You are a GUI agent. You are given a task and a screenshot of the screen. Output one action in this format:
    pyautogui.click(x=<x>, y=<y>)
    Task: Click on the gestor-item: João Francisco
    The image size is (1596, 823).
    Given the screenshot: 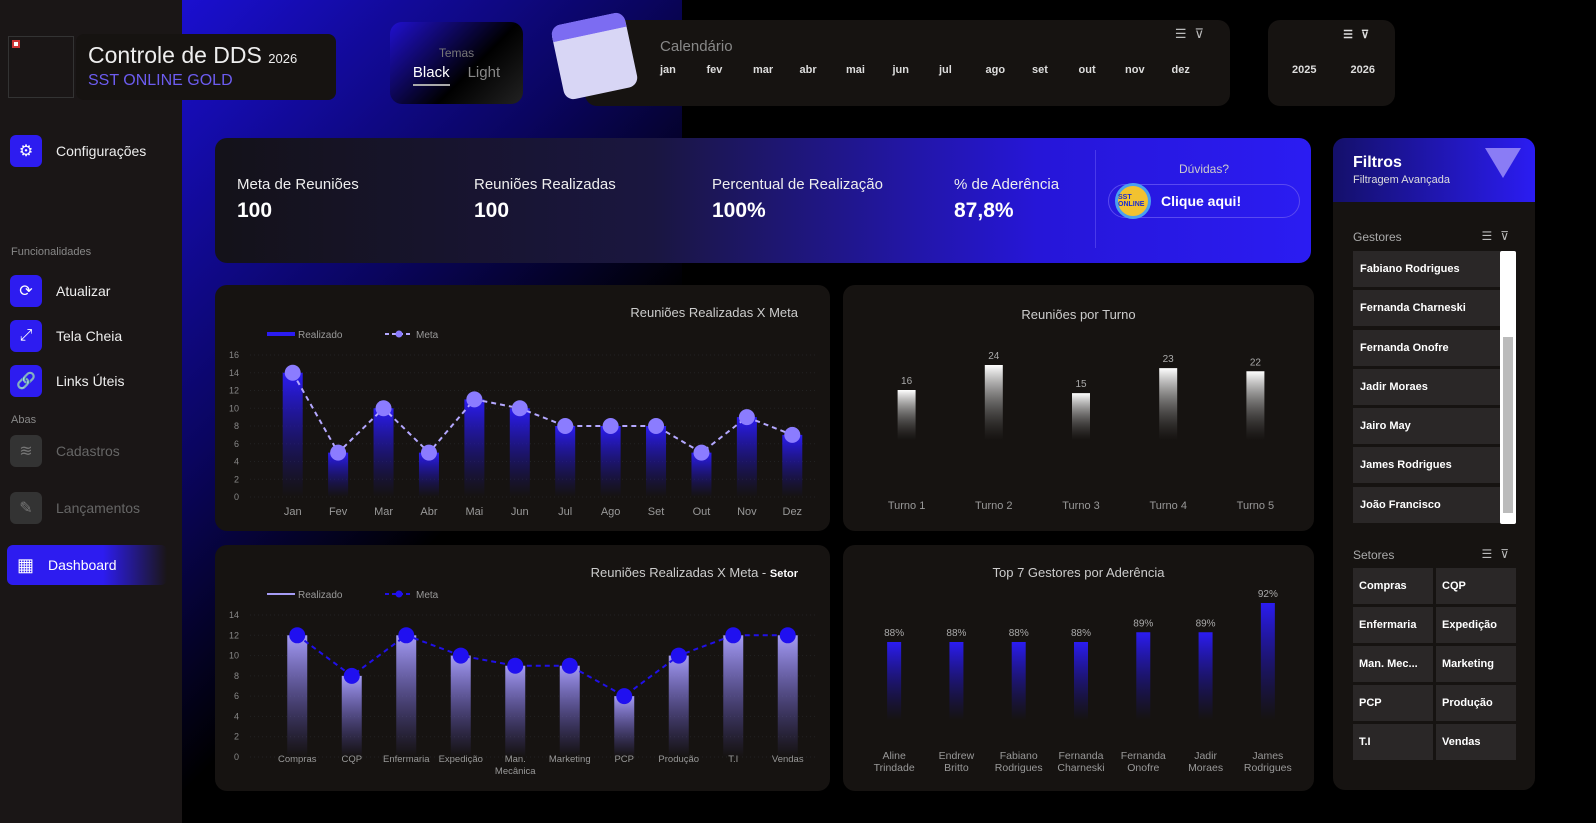 What is the action you would take?
    pyautogui.click(x=1434, y=504)
    